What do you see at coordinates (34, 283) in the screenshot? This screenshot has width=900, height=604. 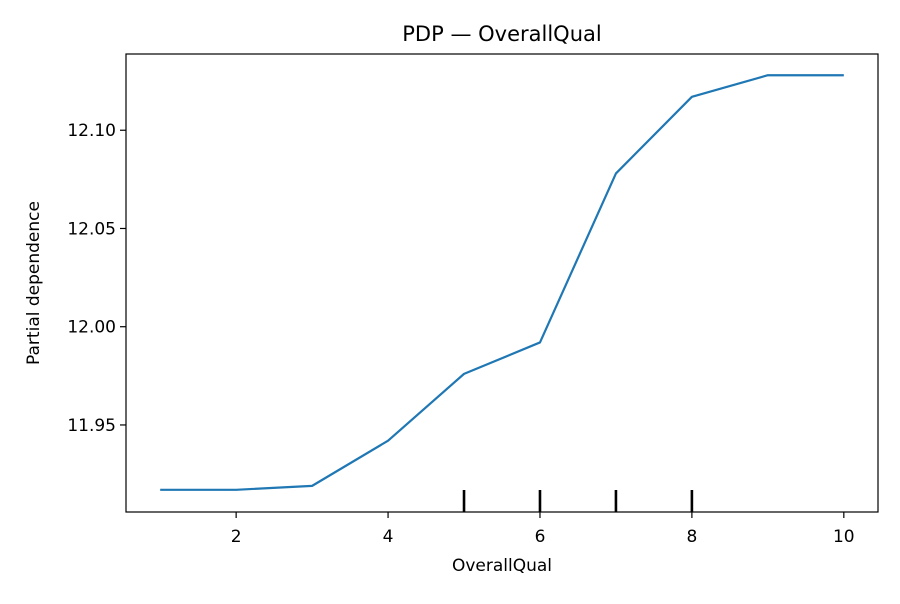 I see `y-axis-label: Partial dependence` at bounding box center [34, 283].